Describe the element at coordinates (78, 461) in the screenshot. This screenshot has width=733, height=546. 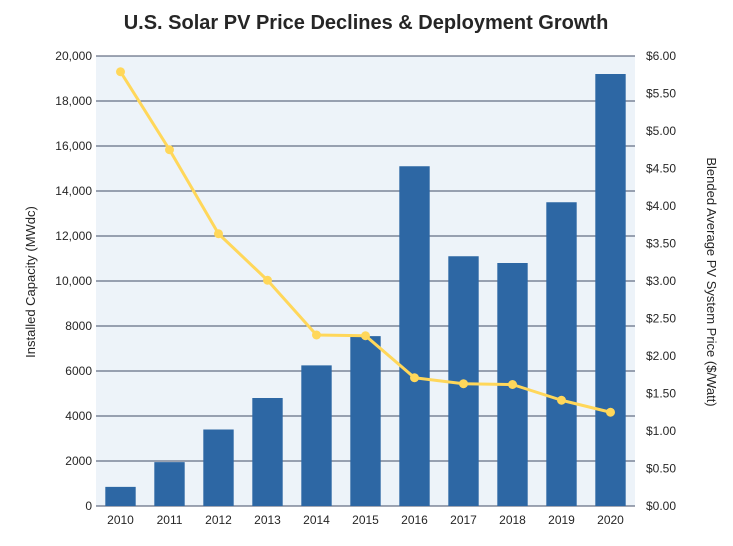
I see `left-axis-tick-label: 2000` at that location.